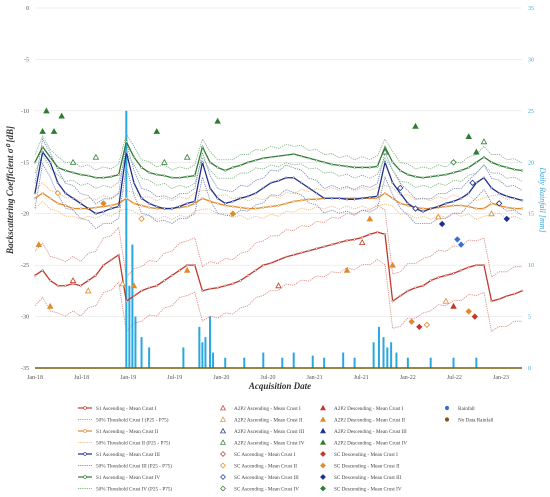 This screenshot has width=550, height=497. I want to click on y2-tick-label: 35, so click(531, 9).